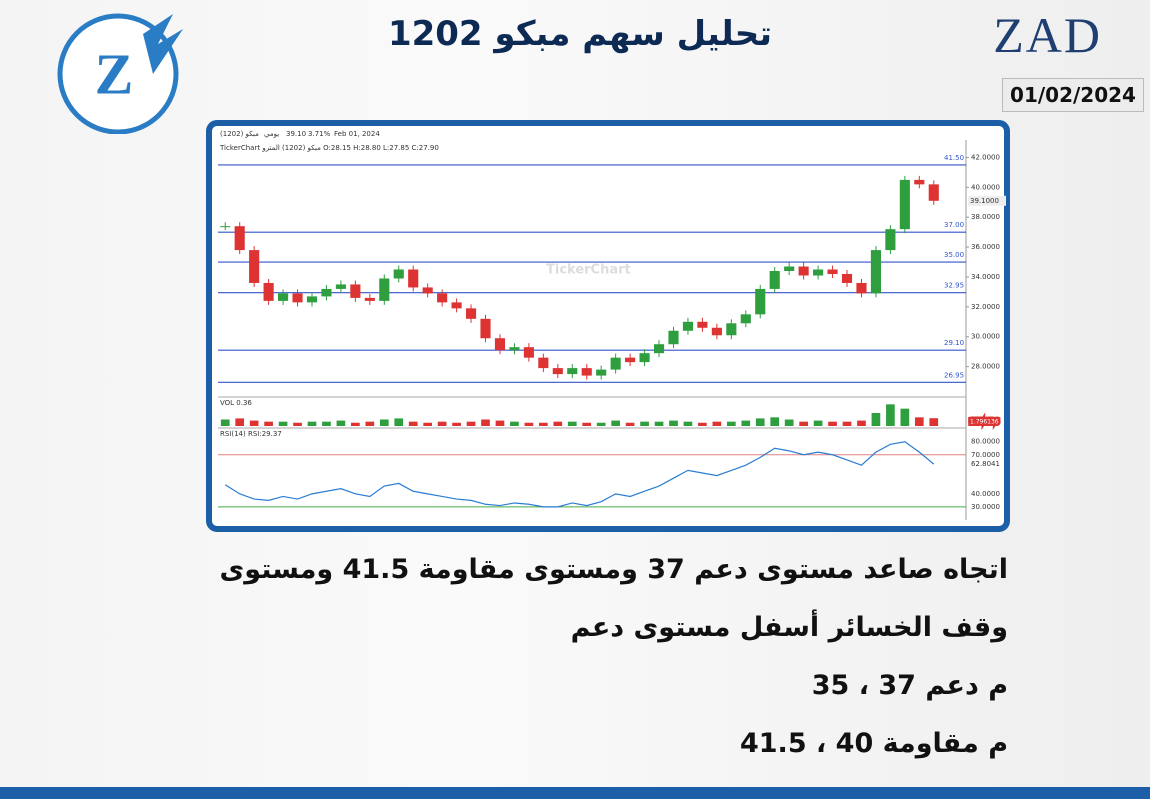  What do you see at coordinates (319, 134) in the screenshot?
I see `info-text: 3.71%` at bounding box center [319, 134].